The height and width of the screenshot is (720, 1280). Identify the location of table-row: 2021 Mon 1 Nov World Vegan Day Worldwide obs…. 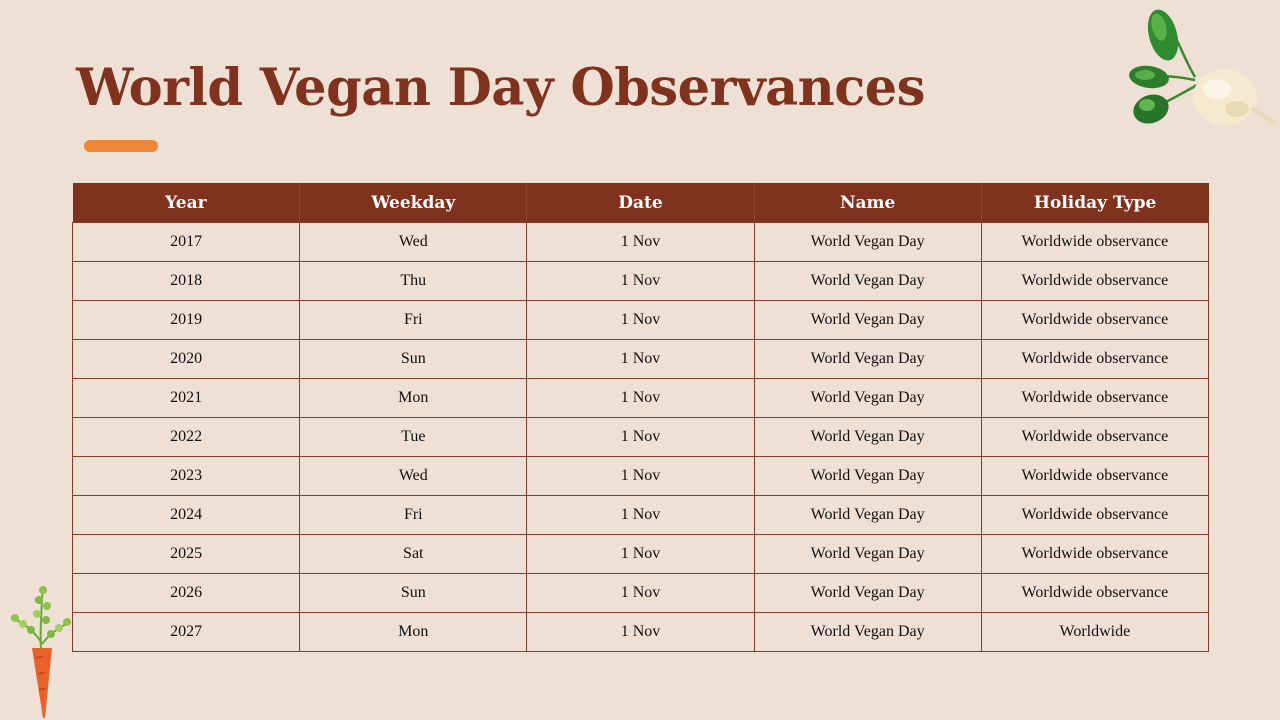
(640, 398).